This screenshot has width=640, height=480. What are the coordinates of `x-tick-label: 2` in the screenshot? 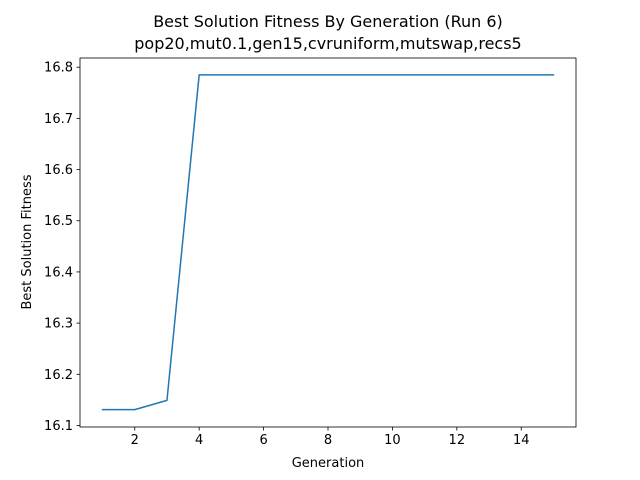 It's located at (135, 440).